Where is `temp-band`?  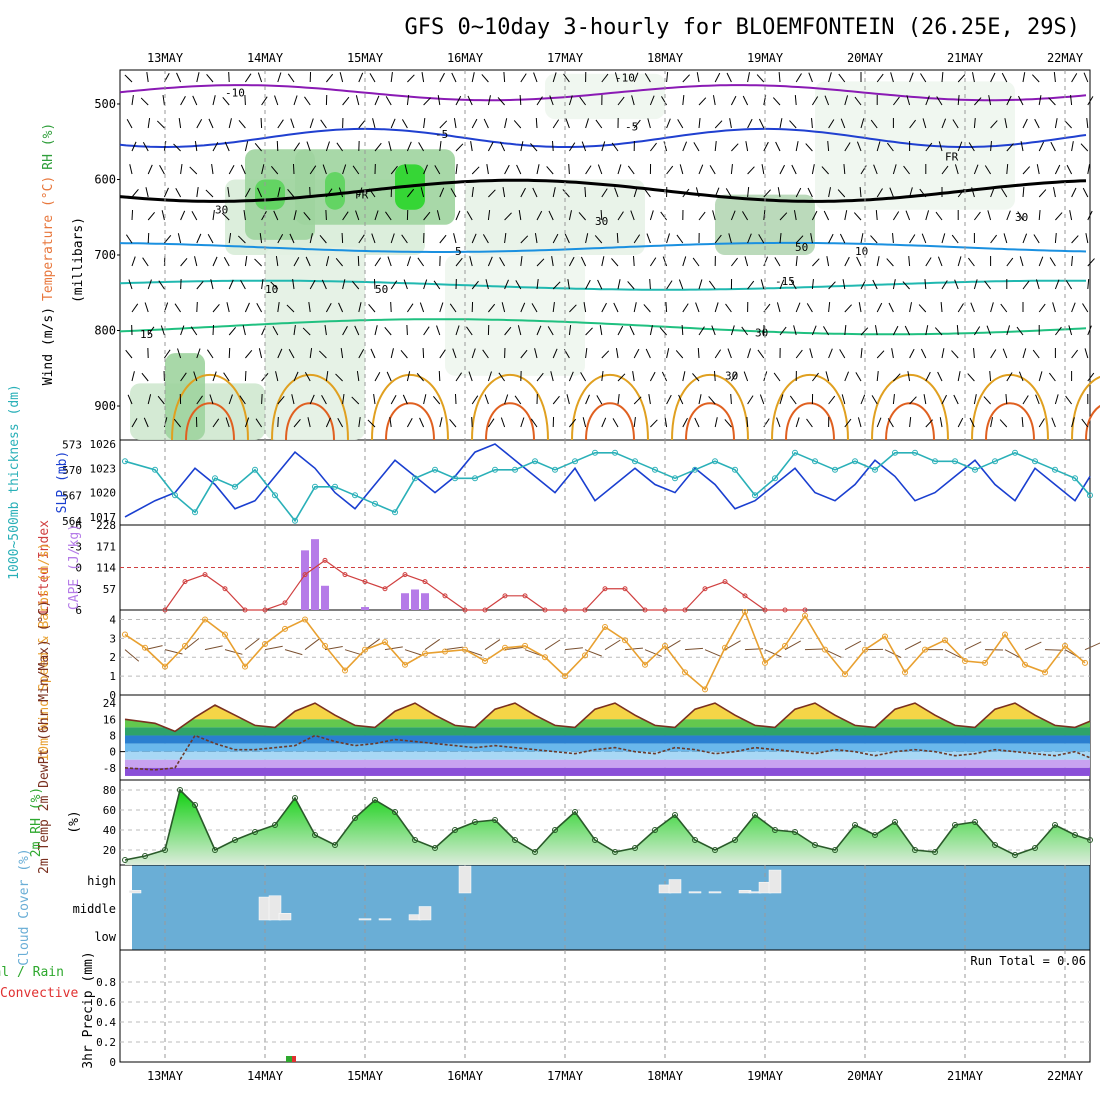 temp-band is located at coordinates (607, 731).